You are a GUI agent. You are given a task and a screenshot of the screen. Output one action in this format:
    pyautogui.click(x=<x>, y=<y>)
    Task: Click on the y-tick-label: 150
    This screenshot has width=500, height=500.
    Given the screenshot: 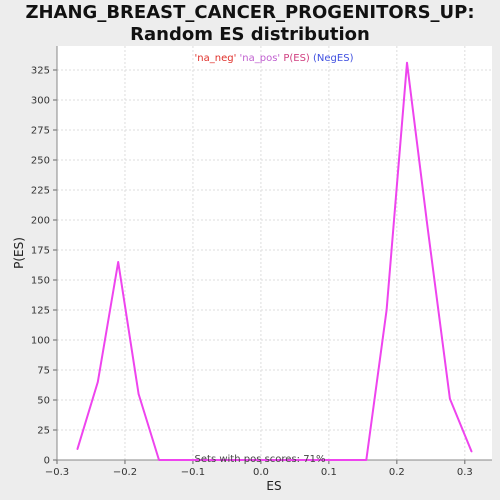 What is the action you would take?
    pyautogui.click(x=40, y=281)
    